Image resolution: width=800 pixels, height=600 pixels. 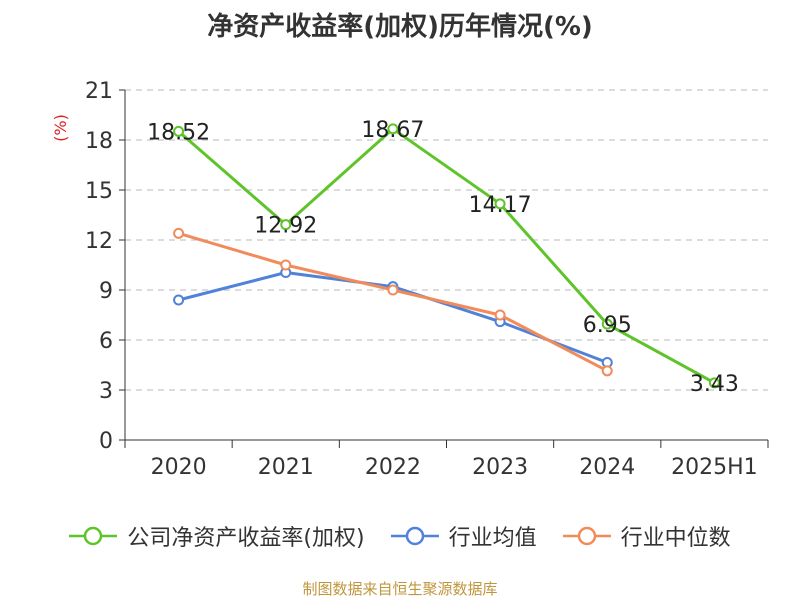 What do you see at coordinates (414, 536) in the screenshot?
I see `legend-swatch-industry-mean` at bounding box center [414, 536].